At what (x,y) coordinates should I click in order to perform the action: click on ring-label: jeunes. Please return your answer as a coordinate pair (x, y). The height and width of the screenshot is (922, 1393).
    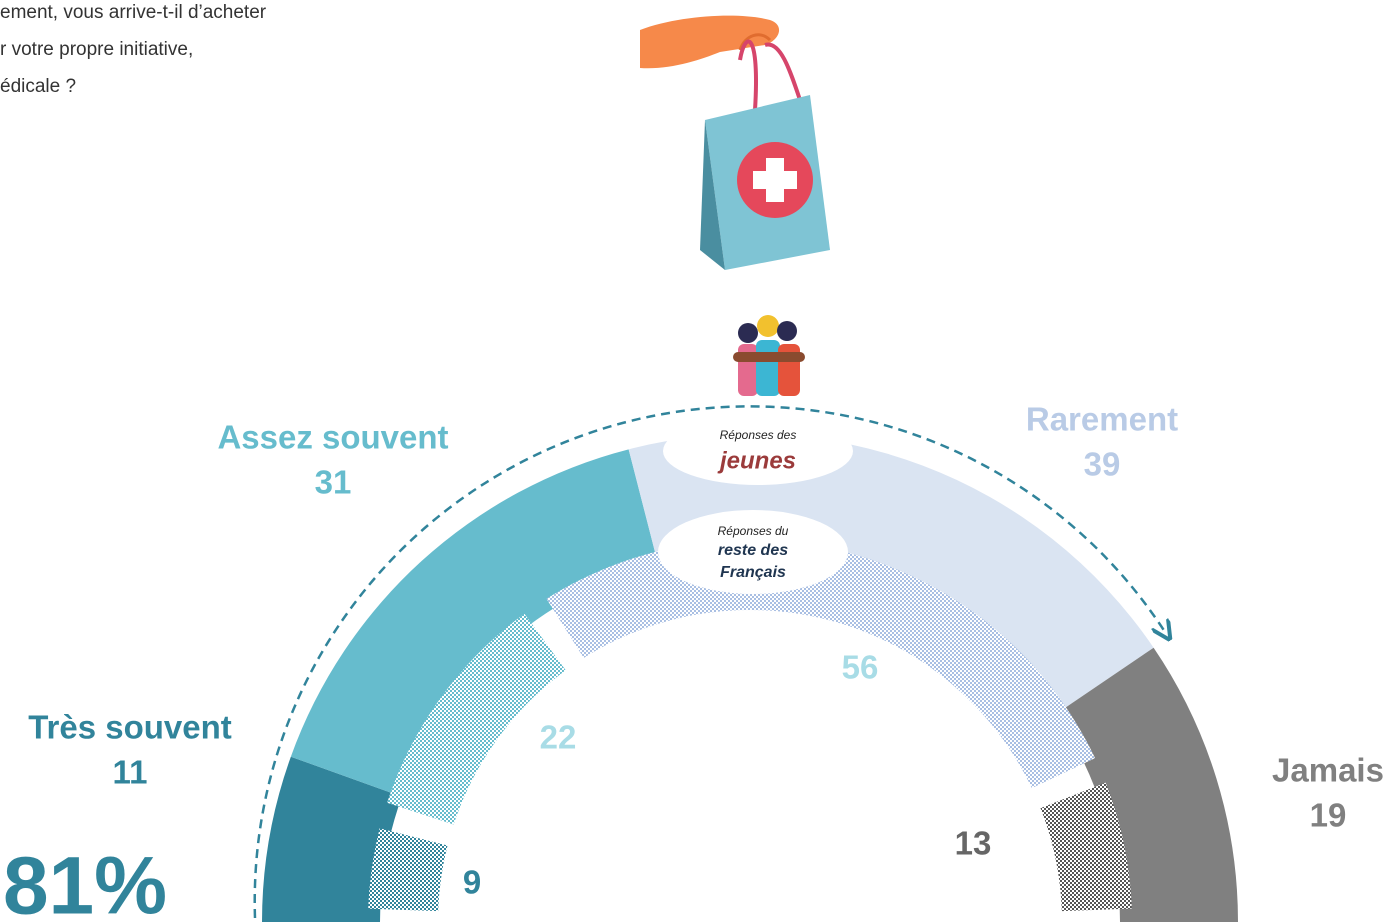
    Looking at the image, I should click on (756, 460).